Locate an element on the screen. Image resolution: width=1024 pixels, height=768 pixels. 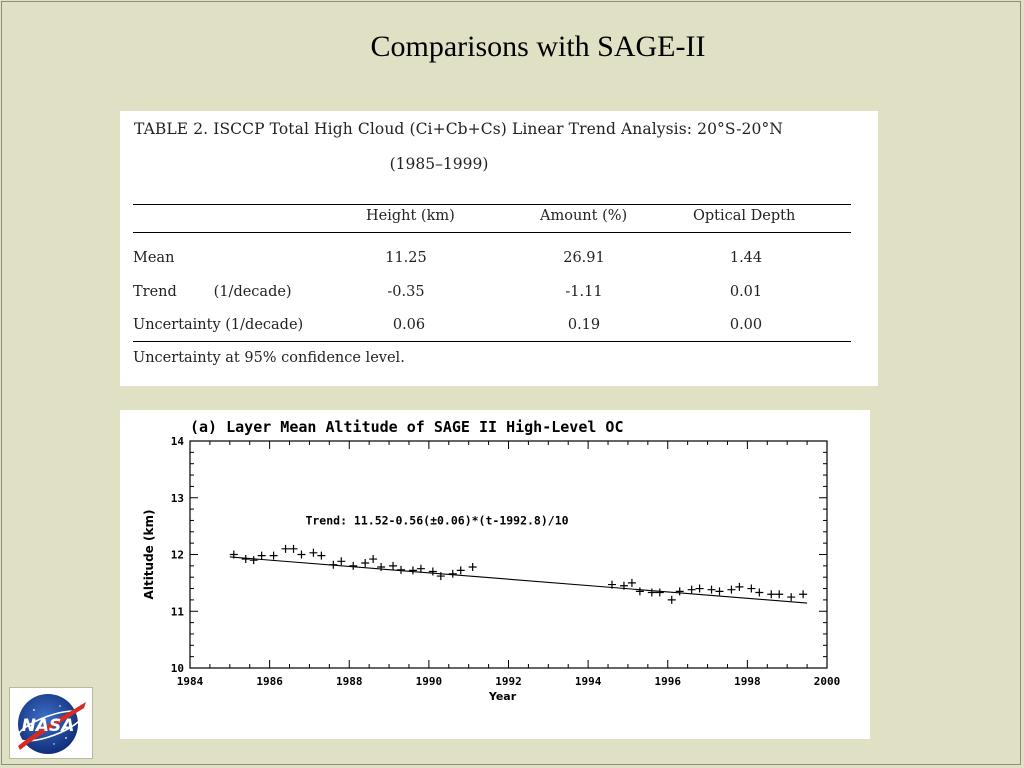
cell-trend-height: -0.35 is located at coordinates (406, 292).